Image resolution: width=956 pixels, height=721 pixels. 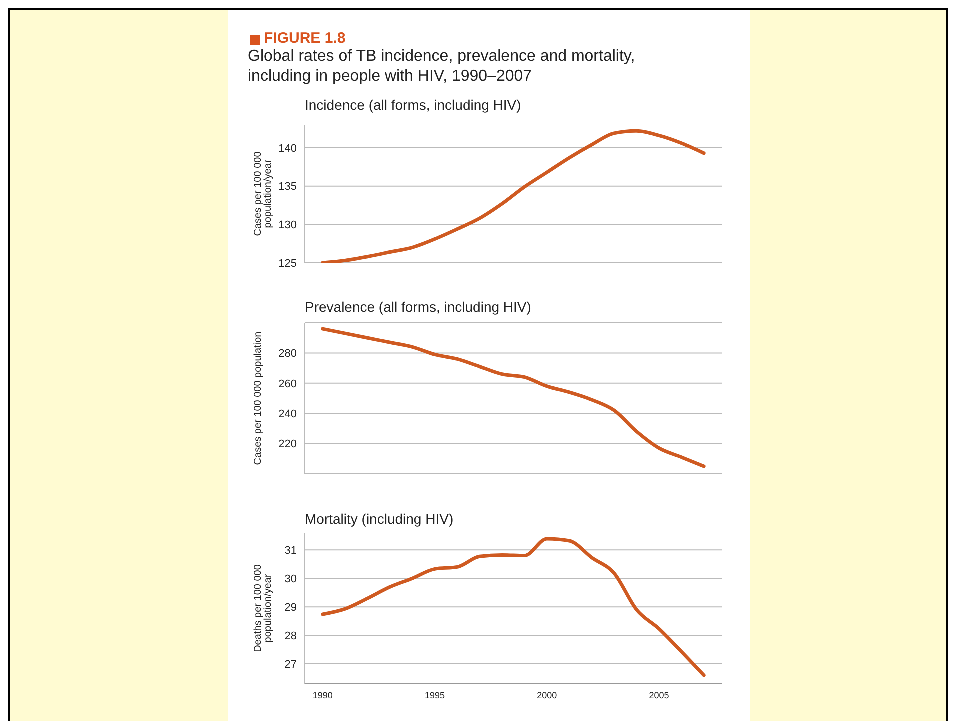 What do you see at coordinates (287, 187) in the screenshot?
I see `y-tick-label: 135` at bounding box center [287, 187].